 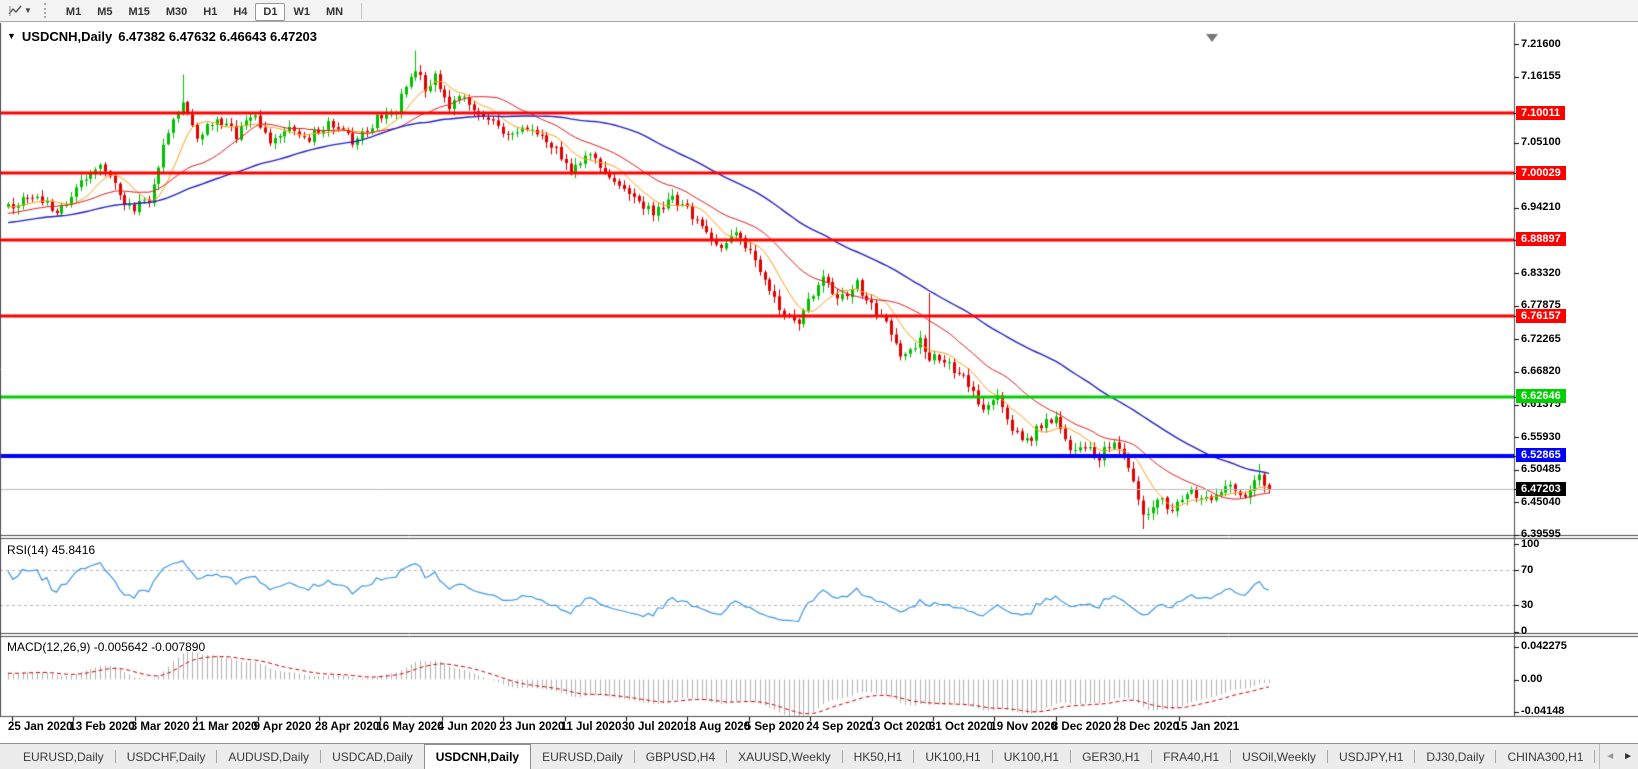 I want to click on timeframe-button-d1: D1, so click(x=270, y=11).